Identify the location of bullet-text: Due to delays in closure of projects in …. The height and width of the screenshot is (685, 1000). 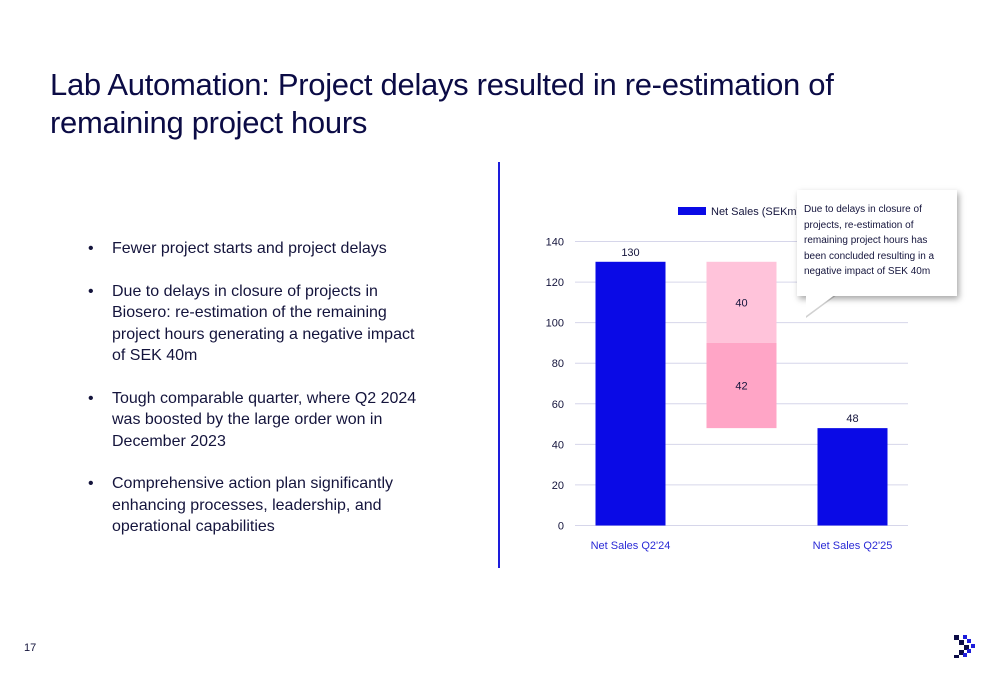
(263, 323).